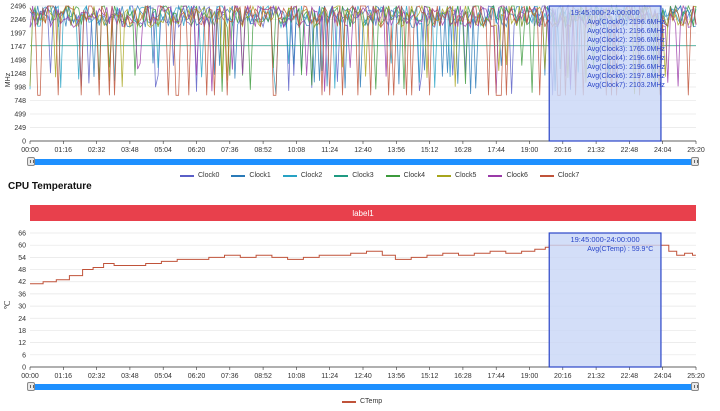 Image resolution: width=720 pixels, height=411 pixels. I want to click on x-tick-label: 10:08, so click(297, 376).